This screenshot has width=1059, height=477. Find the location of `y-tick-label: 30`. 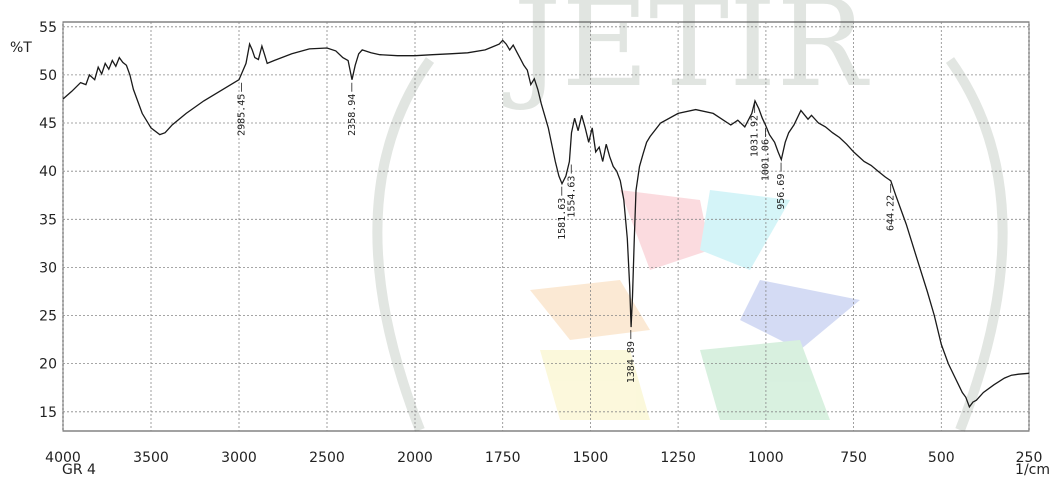

y-tick-label: 30 is located at coordinates (48, 268).